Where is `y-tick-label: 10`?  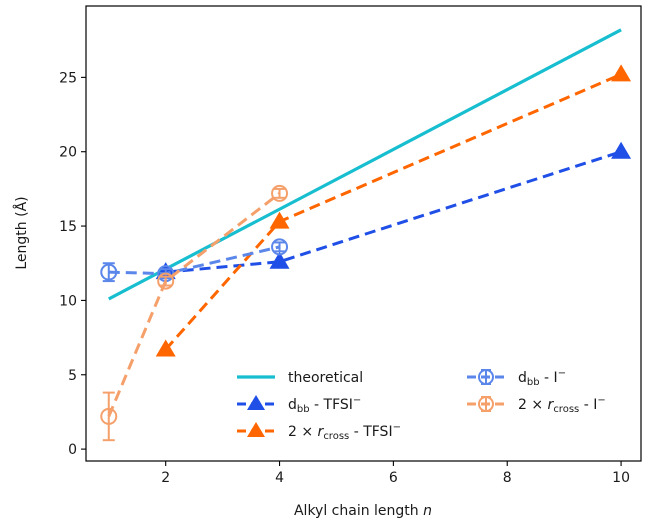
y-tick-label: 10 is located at coordinates (68, 301).